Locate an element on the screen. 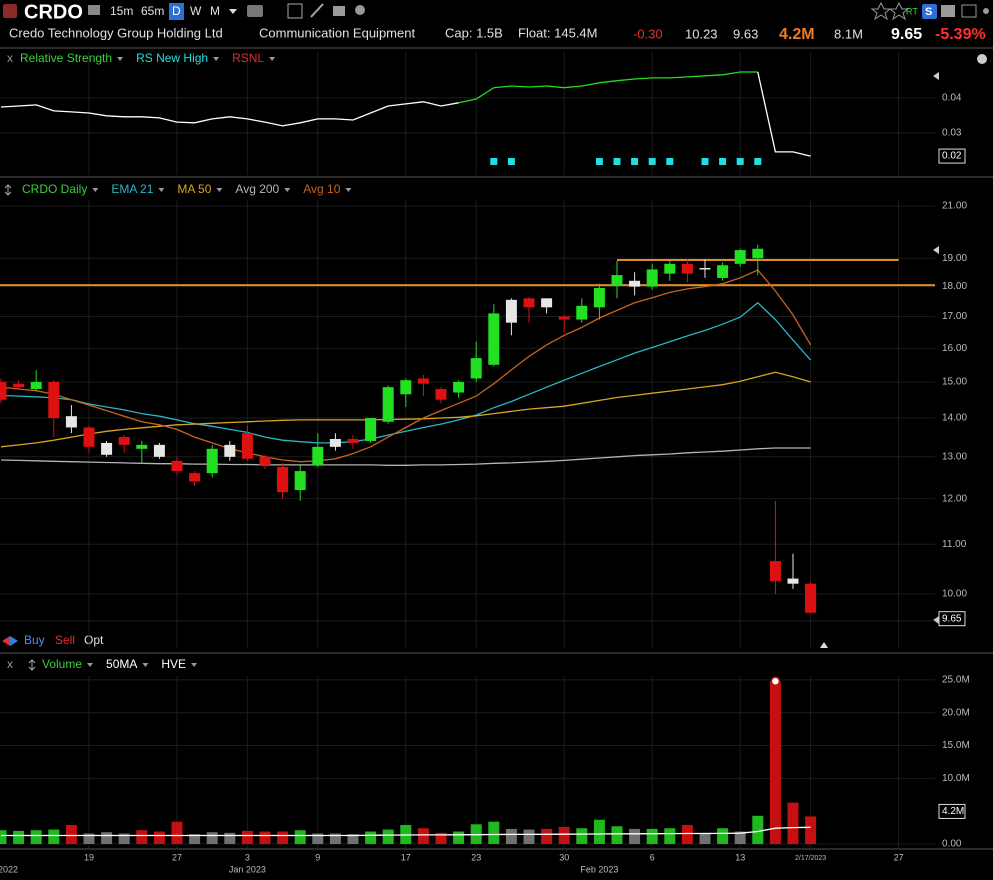  x-period-label: Jan 2023 is located at coordinates (247, 869).